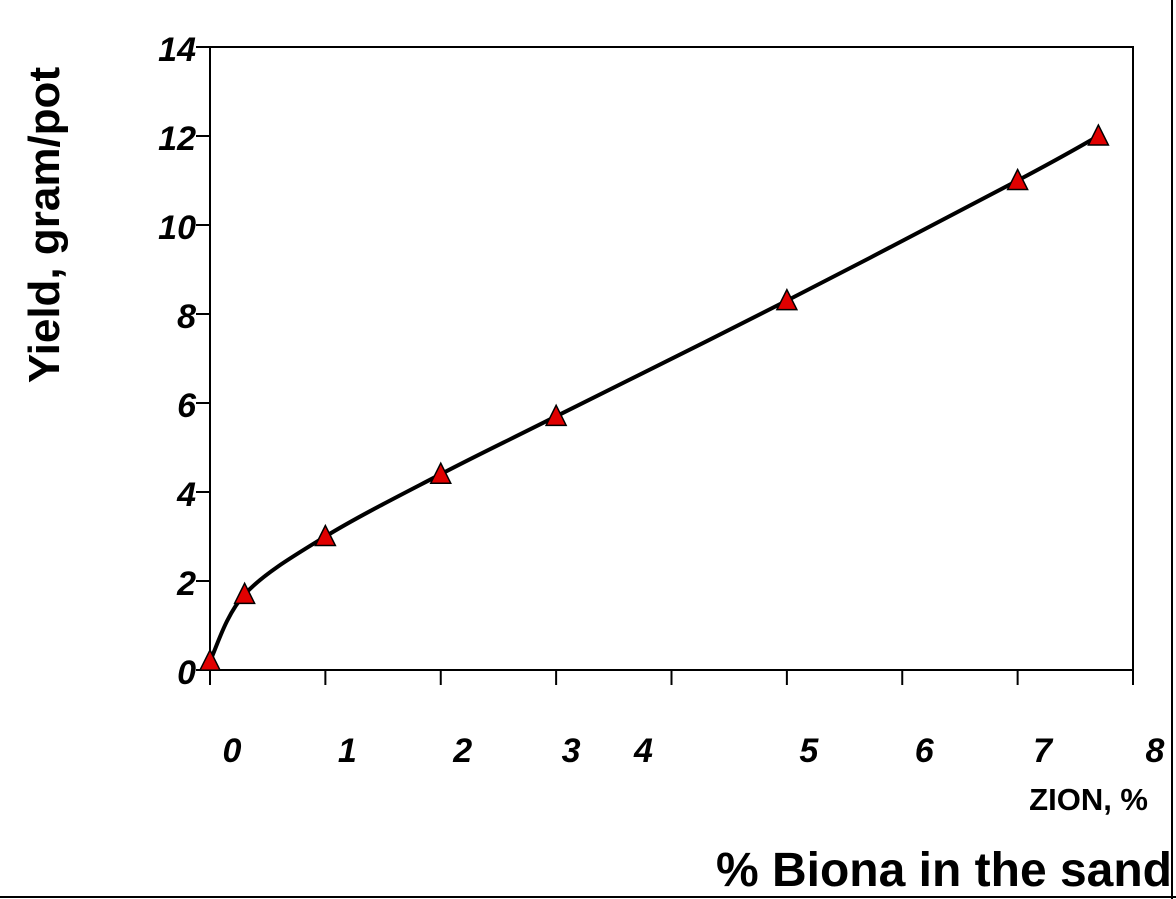 This screenshot has width=1176, height=899. What do you see at coordinates (588, 897) in the screenshot?
I see `frame-bottom-border` at bounding box center [588, 897].